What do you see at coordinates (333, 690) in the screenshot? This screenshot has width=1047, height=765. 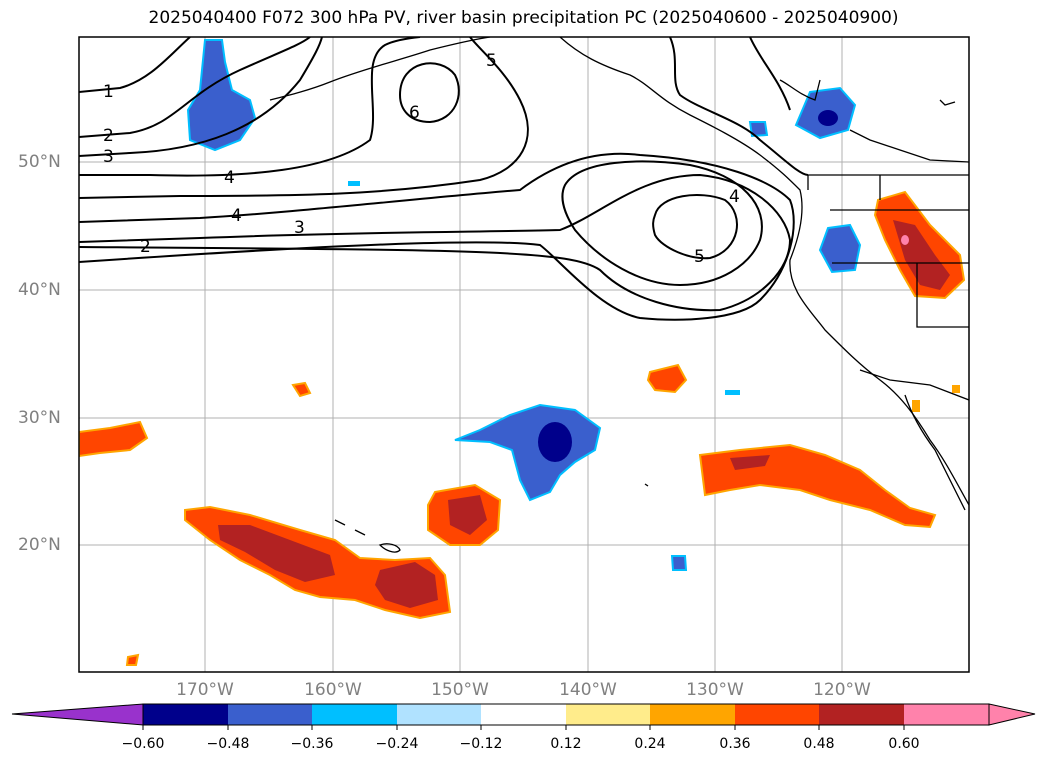 I see `lon-label: 160°W` at bounding box center [333, 690].